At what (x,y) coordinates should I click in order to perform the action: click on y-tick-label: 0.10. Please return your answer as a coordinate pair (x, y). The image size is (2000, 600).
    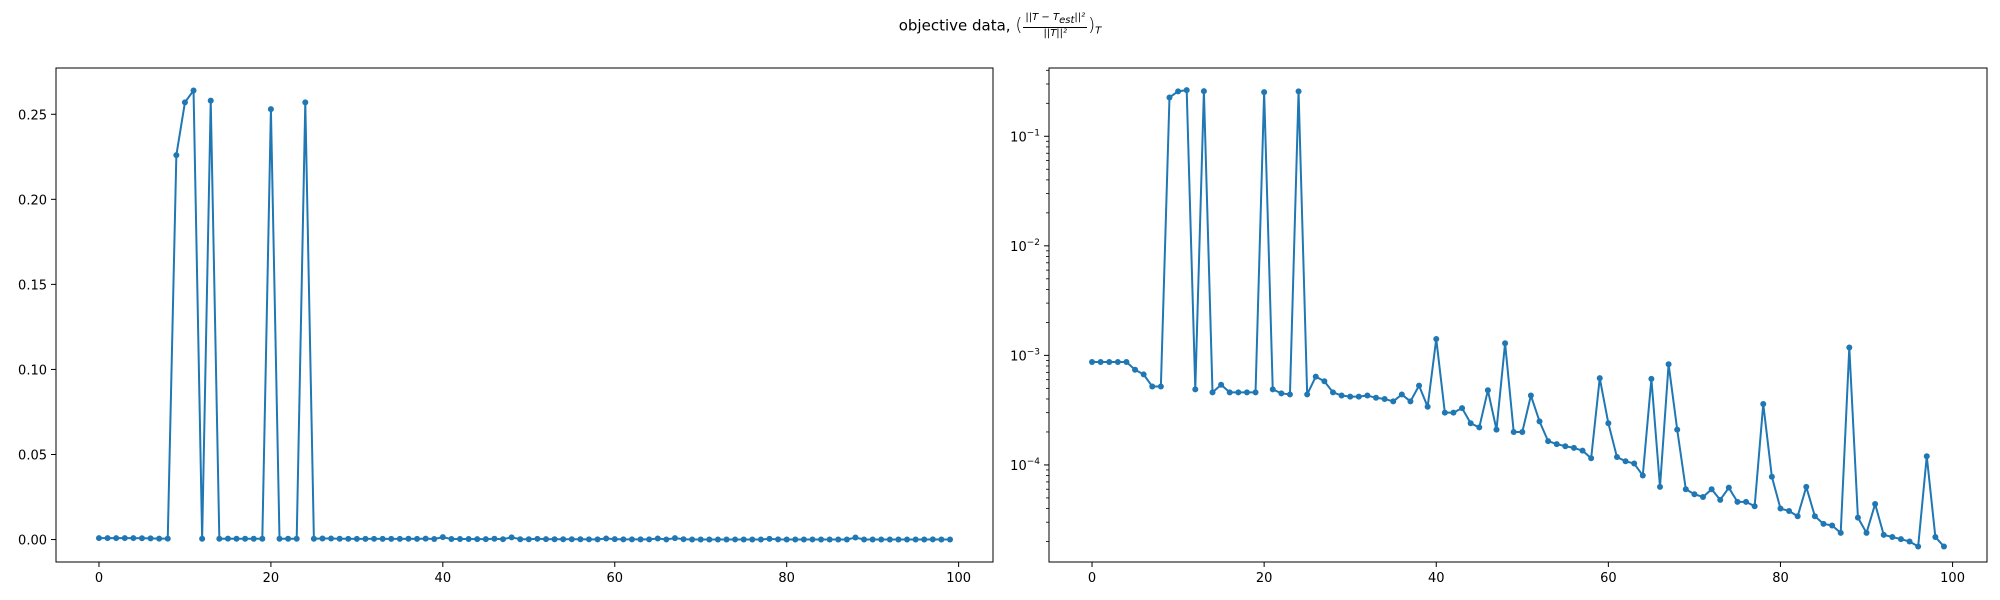
    Looking at the image, I should click on (32, 370).